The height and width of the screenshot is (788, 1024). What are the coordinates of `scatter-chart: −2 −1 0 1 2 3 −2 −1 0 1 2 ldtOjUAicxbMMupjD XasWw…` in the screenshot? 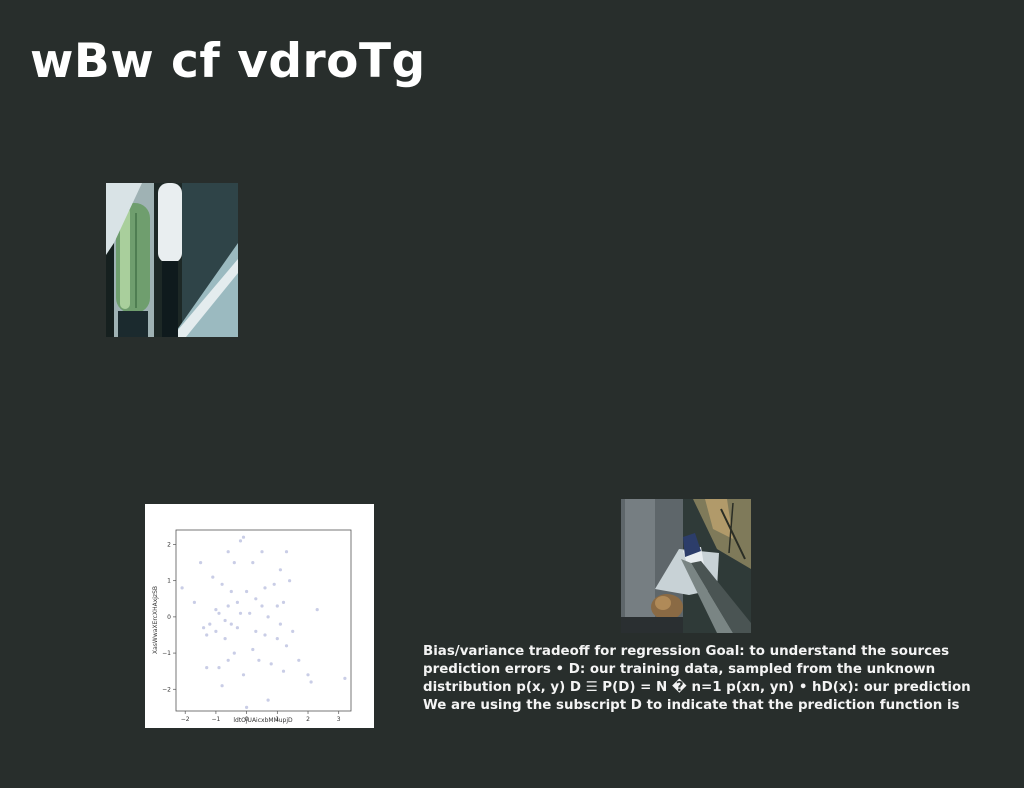 It's located at (259, 616).